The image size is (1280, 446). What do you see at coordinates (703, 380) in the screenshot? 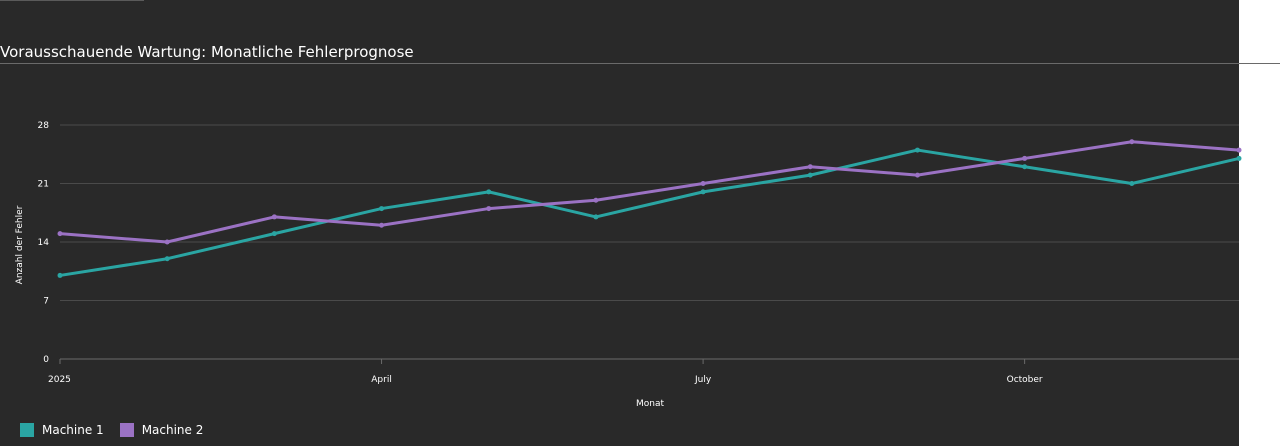
I see `x-tick-label: July` at bounding box center [703, 380].